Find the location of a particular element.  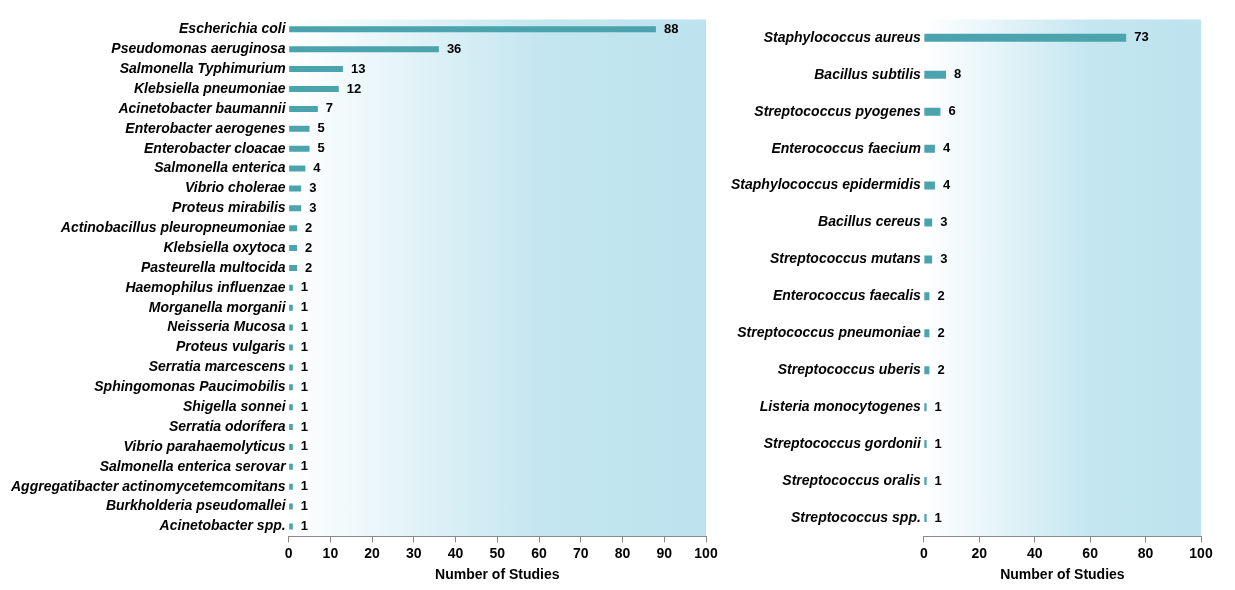

y-tick-label: Escherichia coli is located at coordinates (233, 28).